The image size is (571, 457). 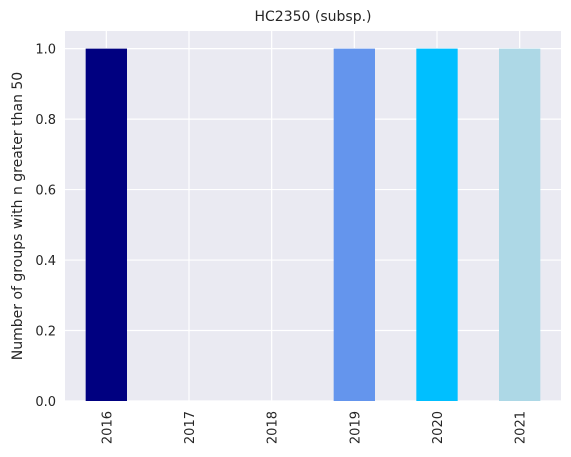 What do you see at coordinates (520, 224) in the screenshot?
I see `bar-2021` at bounding box center [520, 224].